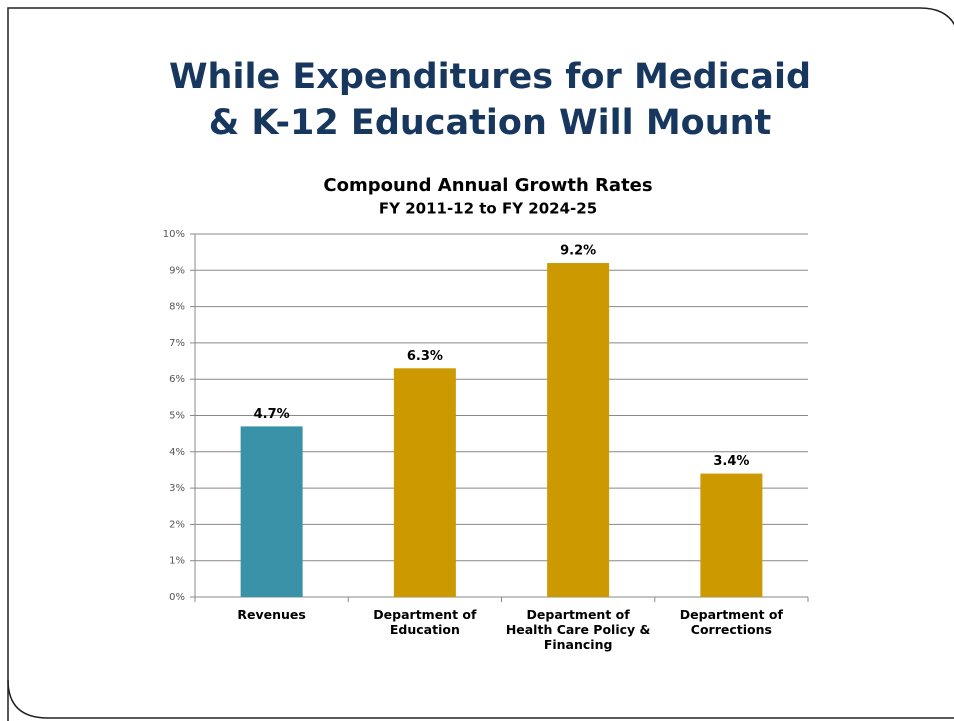 This screenshot has height=721, width=954. What do you see at coordinates (177, 270) in the screenshot?
I see `y-tick-label: 9%` at bounding box center [177, 270].